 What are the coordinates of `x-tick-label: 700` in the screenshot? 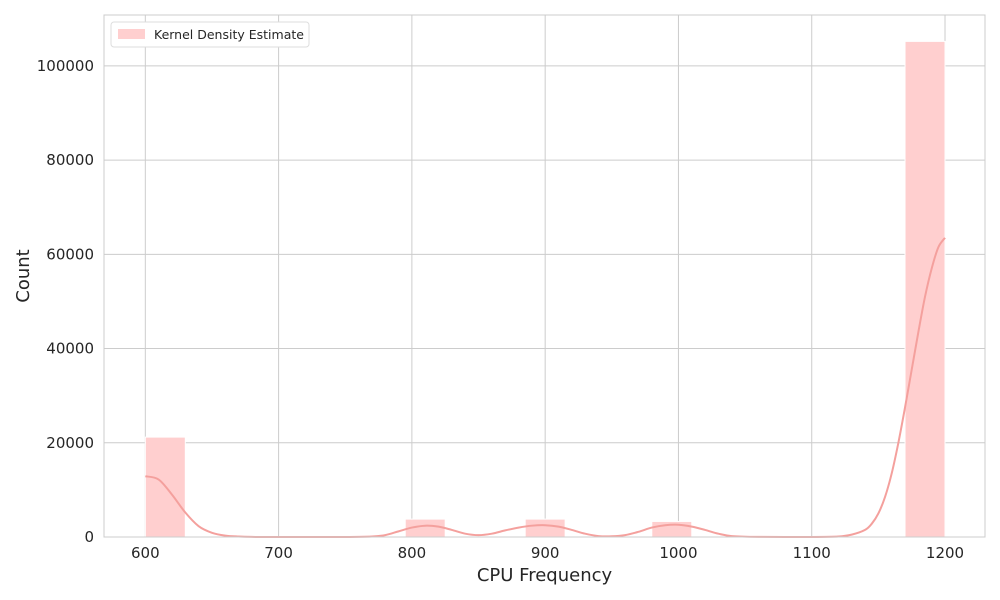 It's located at (278, 553).